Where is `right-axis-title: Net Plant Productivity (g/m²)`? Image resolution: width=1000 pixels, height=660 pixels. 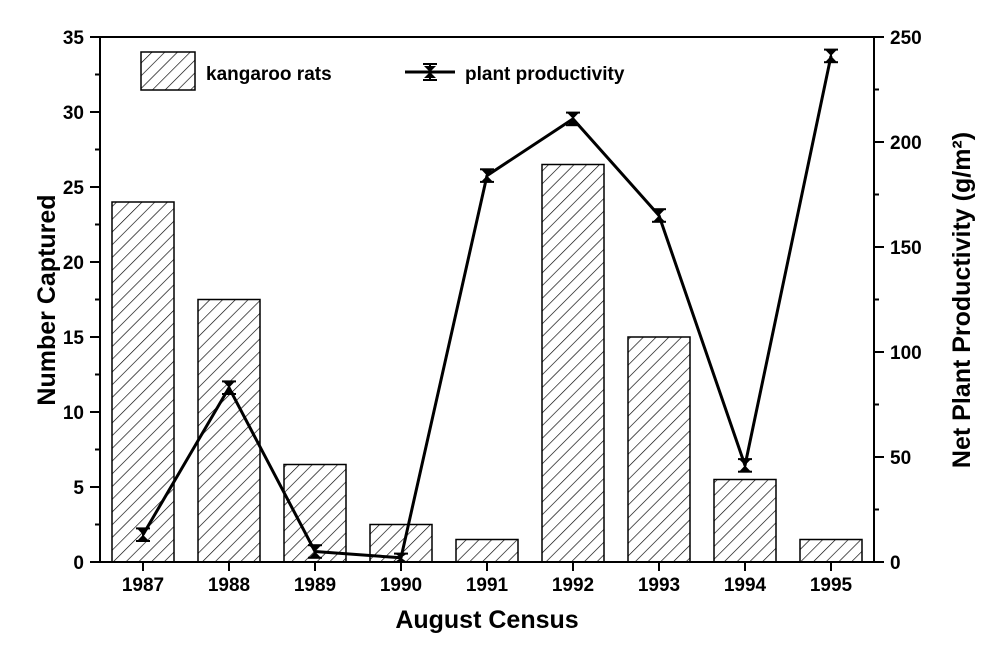
right-axis-title: Net Plant Productivity (g/m²) is located at coordinates (962, 300).